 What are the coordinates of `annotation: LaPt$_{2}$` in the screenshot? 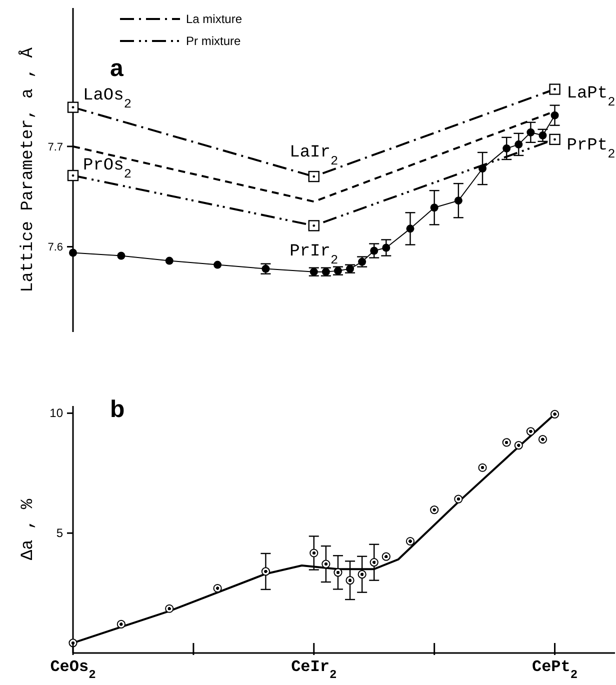 It's located at (591, 96).